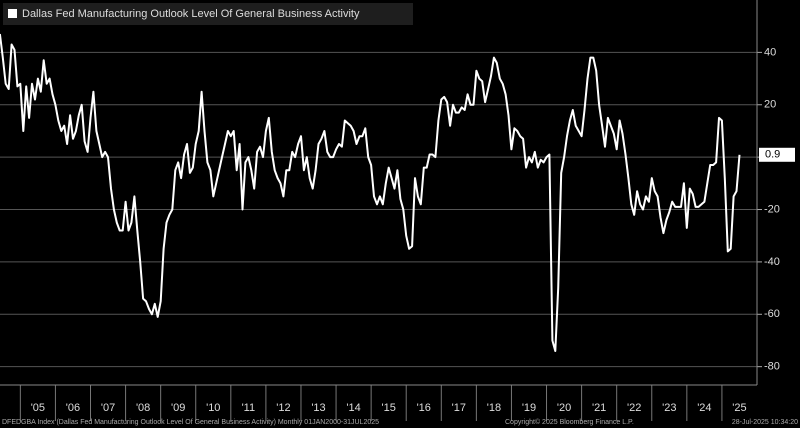  I want to click on x-tick-label: '24, so click(704, 408).